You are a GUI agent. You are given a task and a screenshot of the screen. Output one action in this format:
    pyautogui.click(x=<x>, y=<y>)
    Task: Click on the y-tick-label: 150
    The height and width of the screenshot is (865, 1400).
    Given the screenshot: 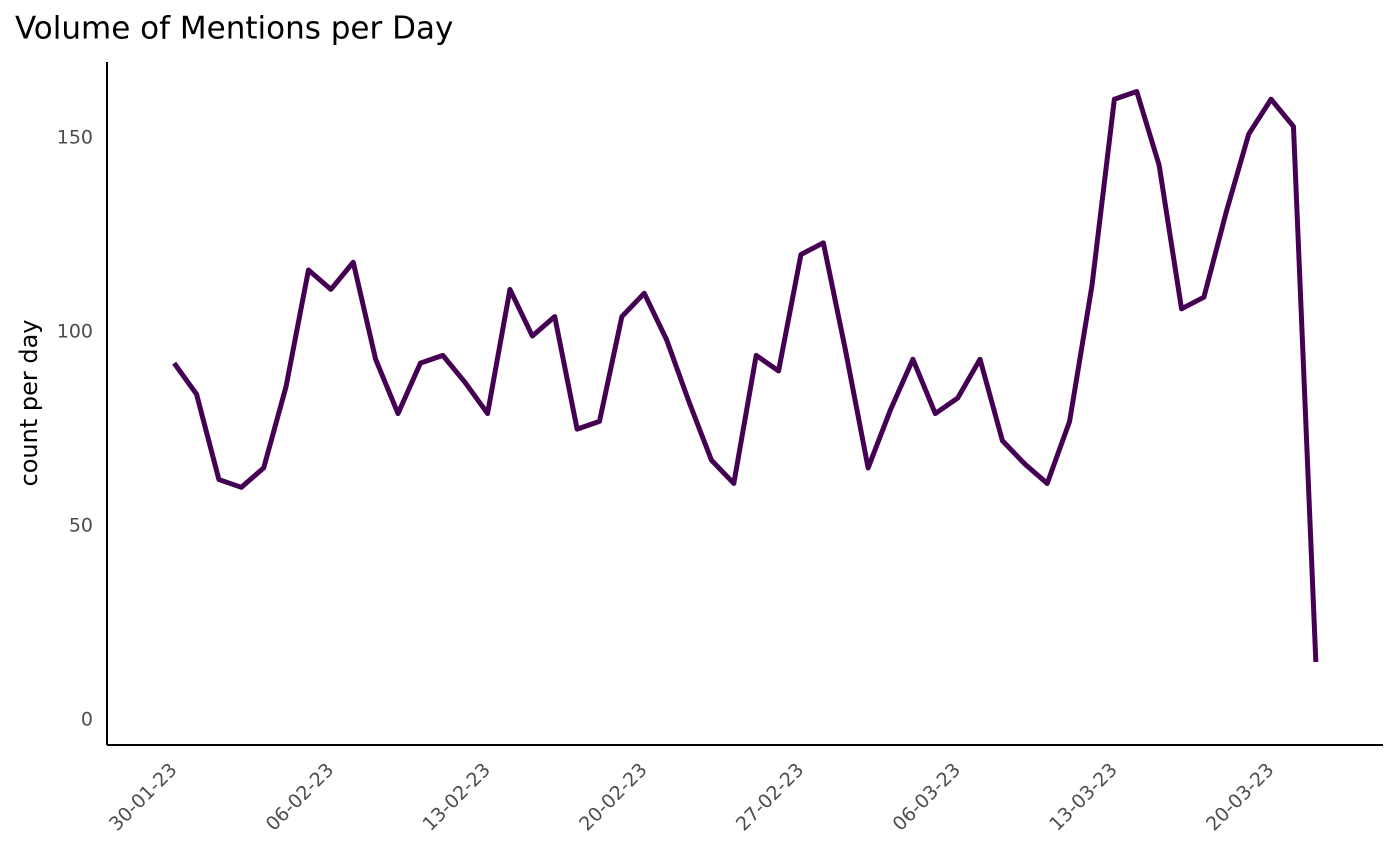 What is the action you would take?
    pyautogui.click(x=75, y=138)
    